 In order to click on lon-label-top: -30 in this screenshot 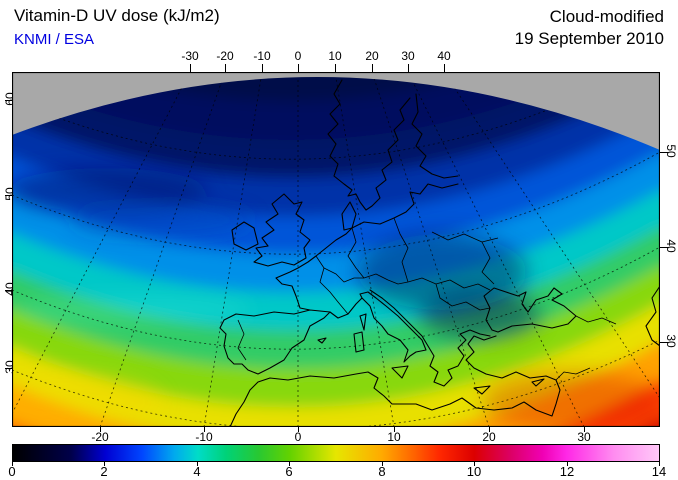, I will do `click(190, 56)`.